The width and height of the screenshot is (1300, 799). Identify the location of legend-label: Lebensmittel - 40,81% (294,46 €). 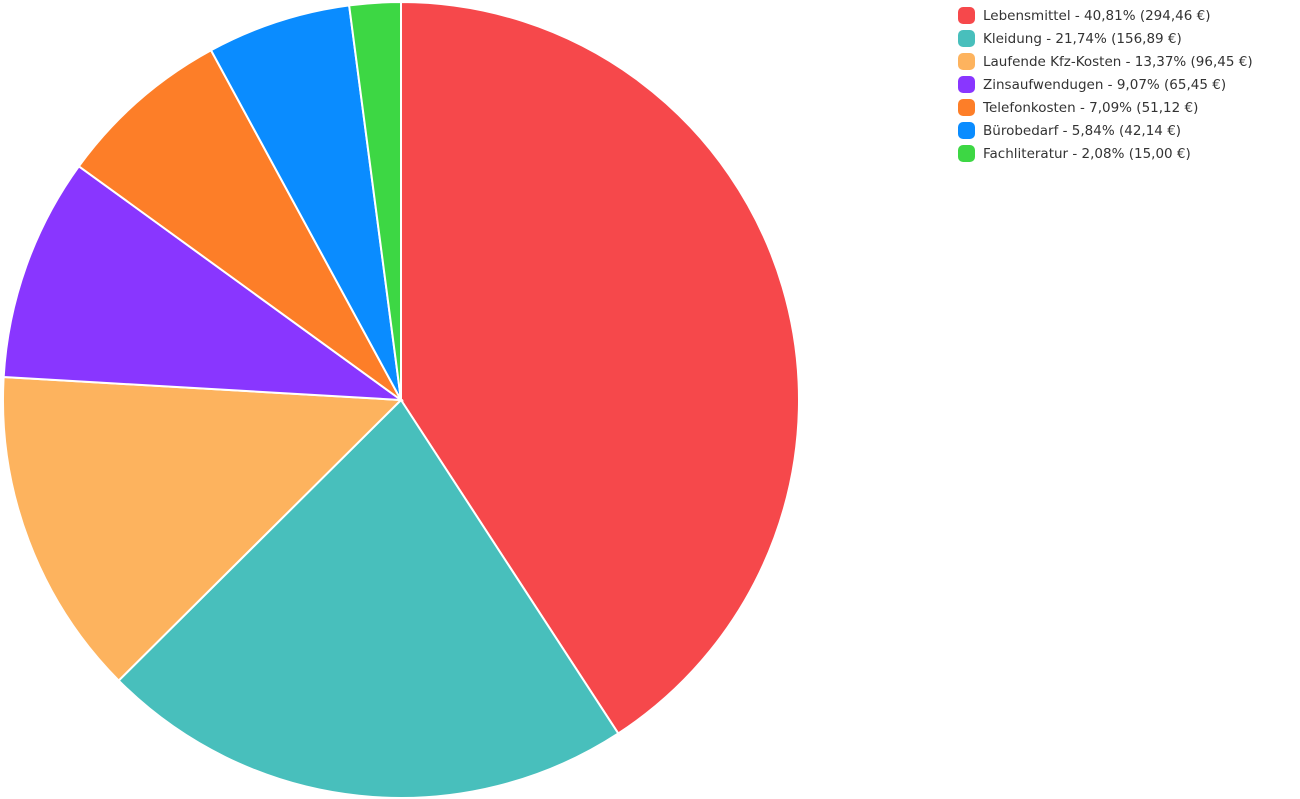
(1096, 16).